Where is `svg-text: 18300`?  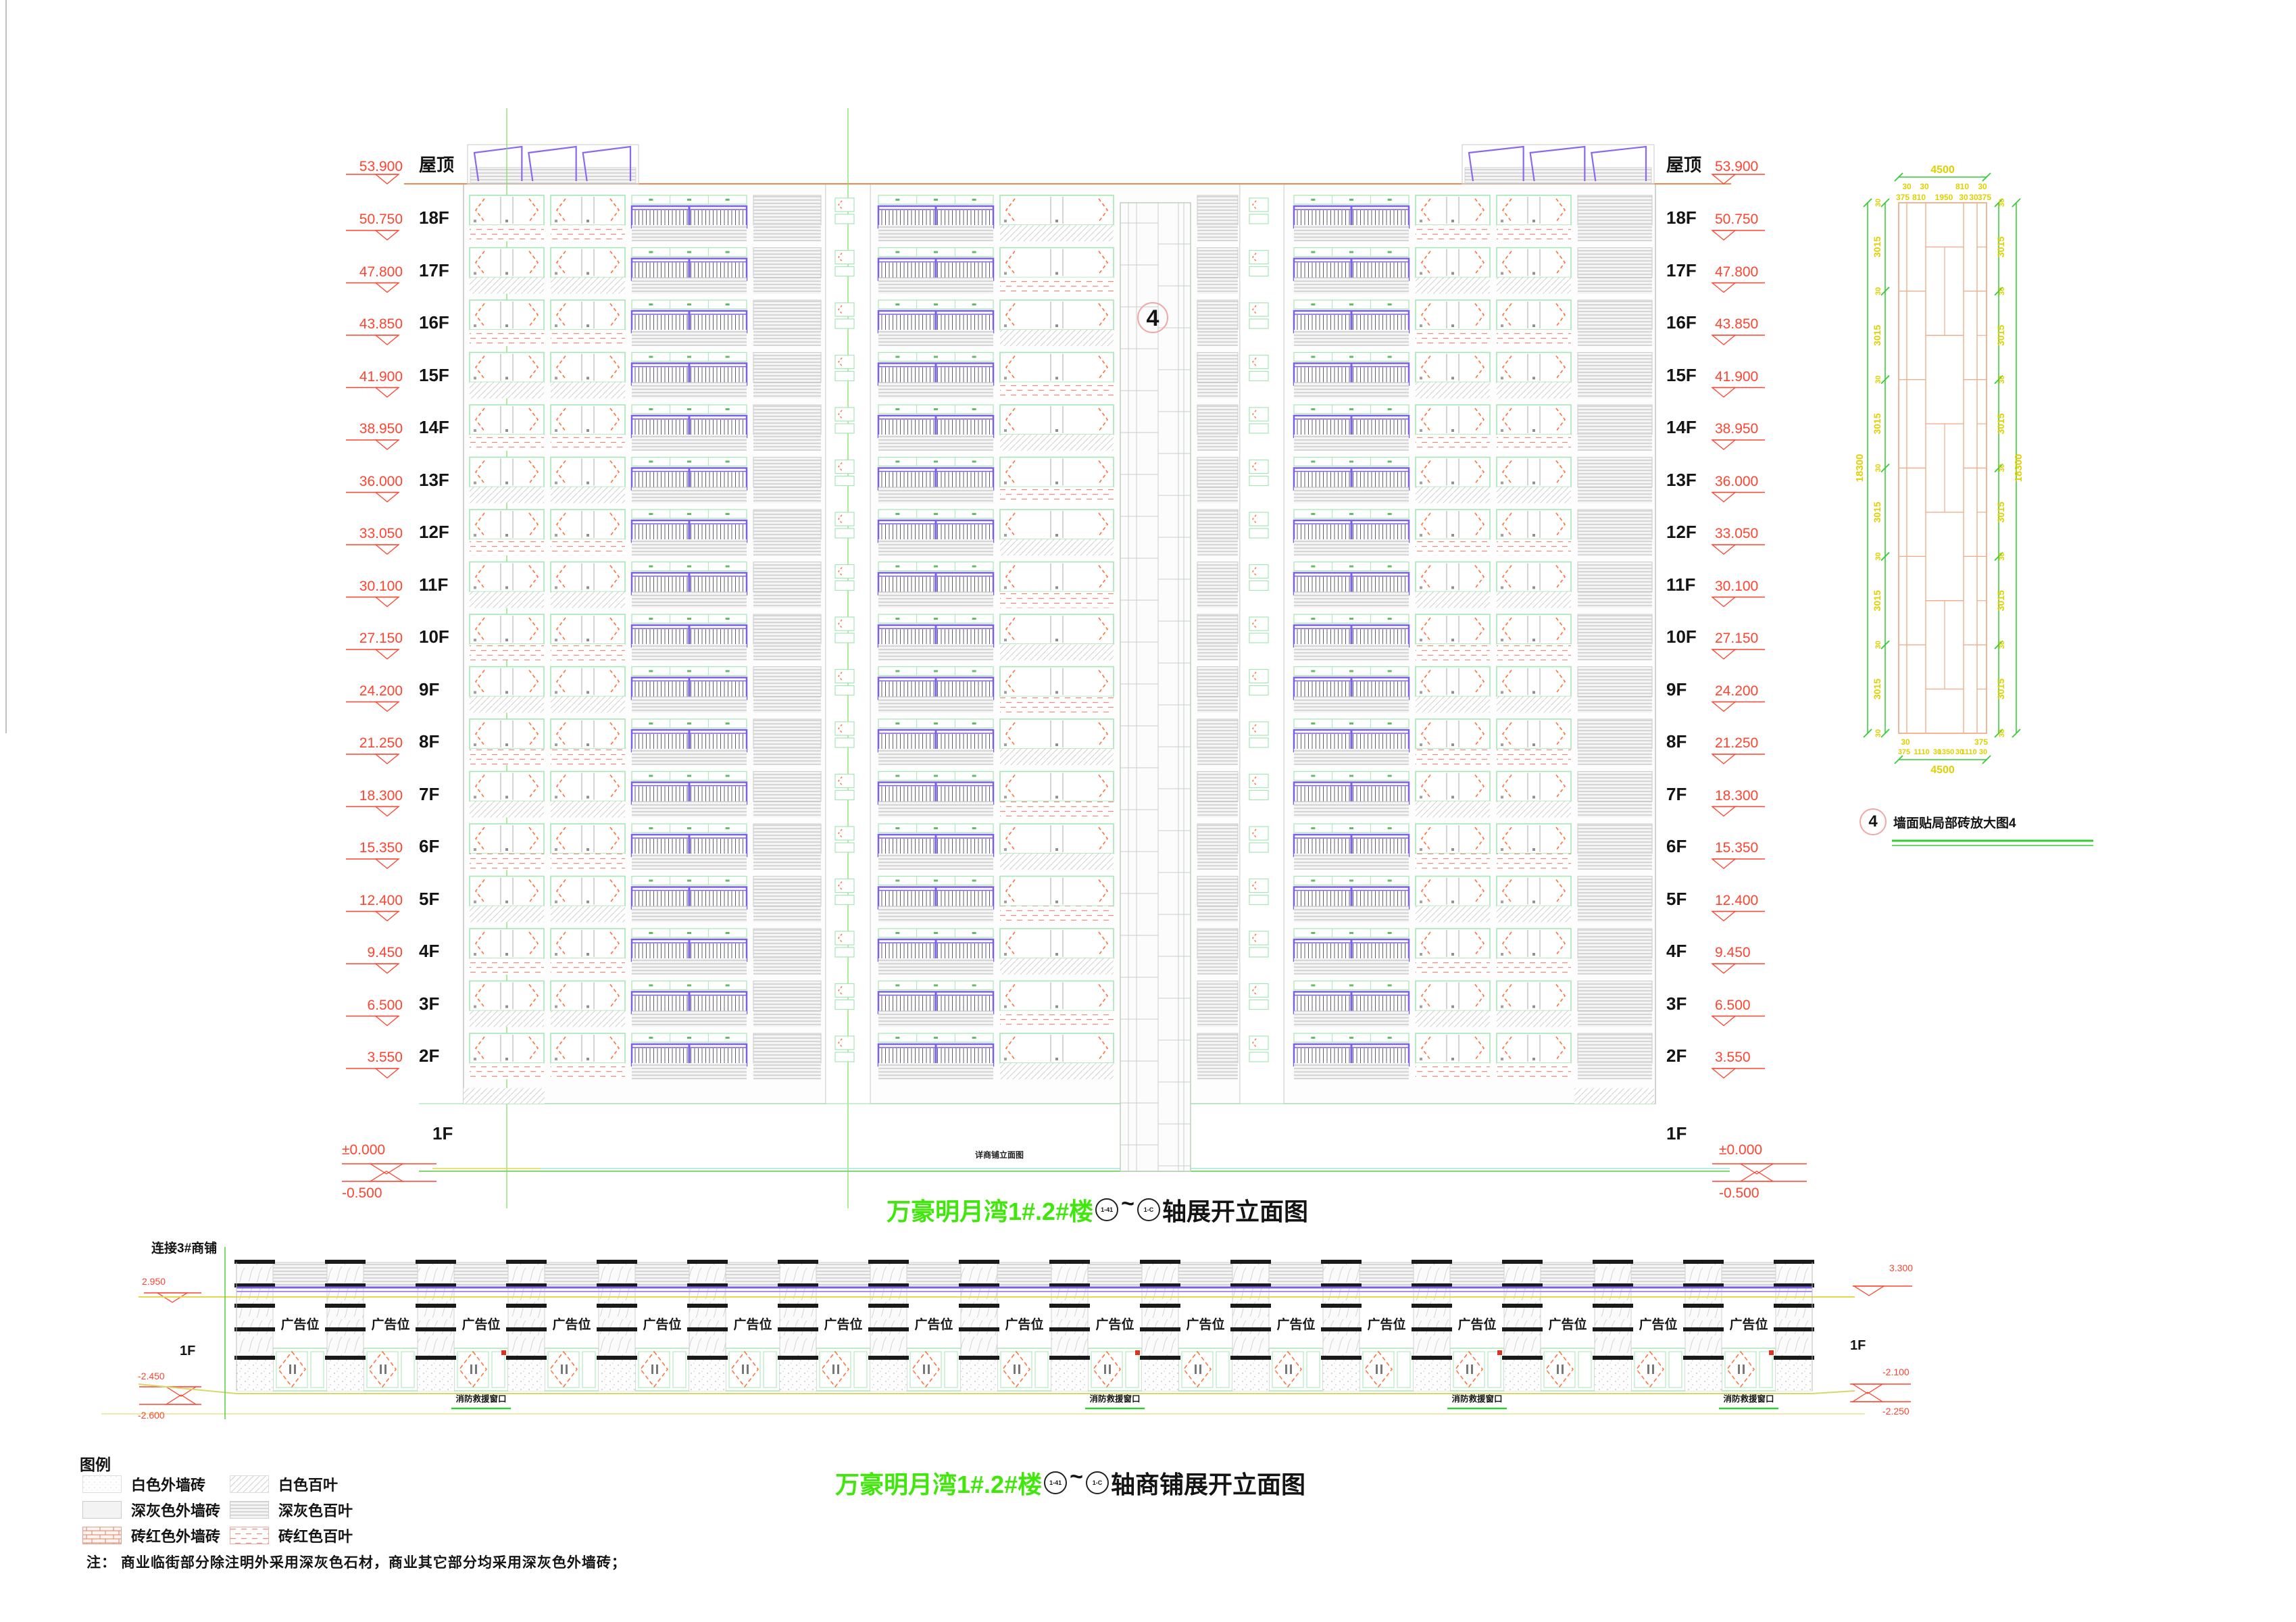 svg-text: 18300 is located at coordinates (1860, 468).